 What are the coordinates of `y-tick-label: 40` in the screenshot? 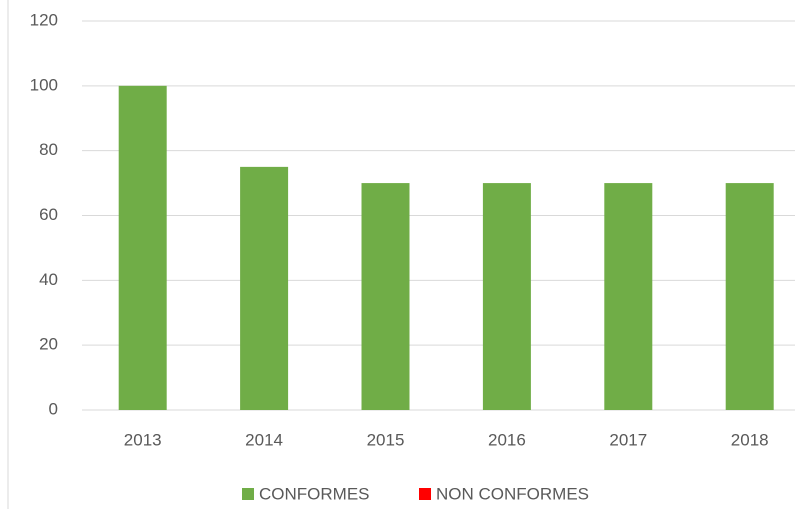 It's located at (48, 279).